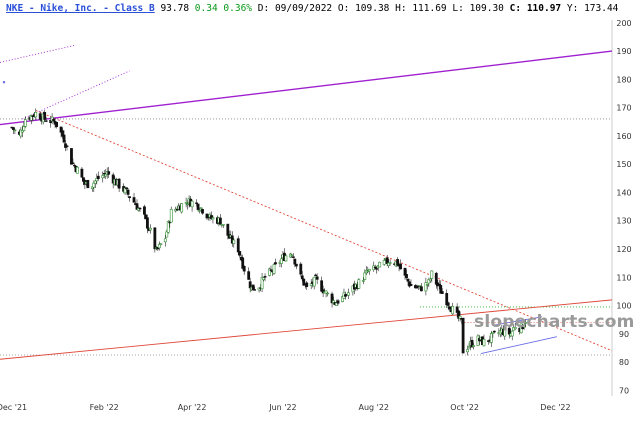 This screenshot has width=640, height=426. What do you see at coordinates (4, 82) in the screenshot?
I see `edge-marker` at bounding box center [4, 82].